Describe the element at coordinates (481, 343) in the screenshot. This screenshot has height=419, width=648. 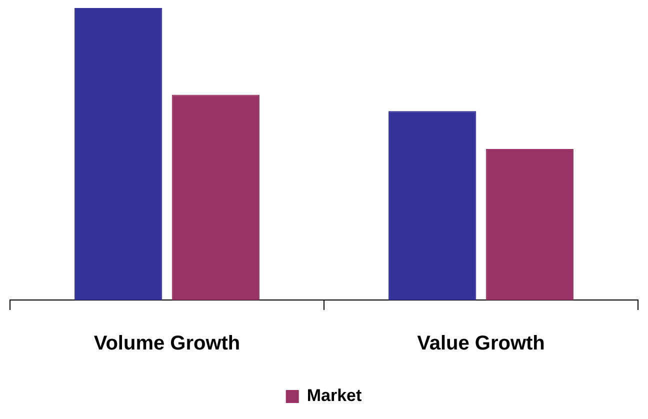
I see `x-tick-label: Value Growth` at that location.